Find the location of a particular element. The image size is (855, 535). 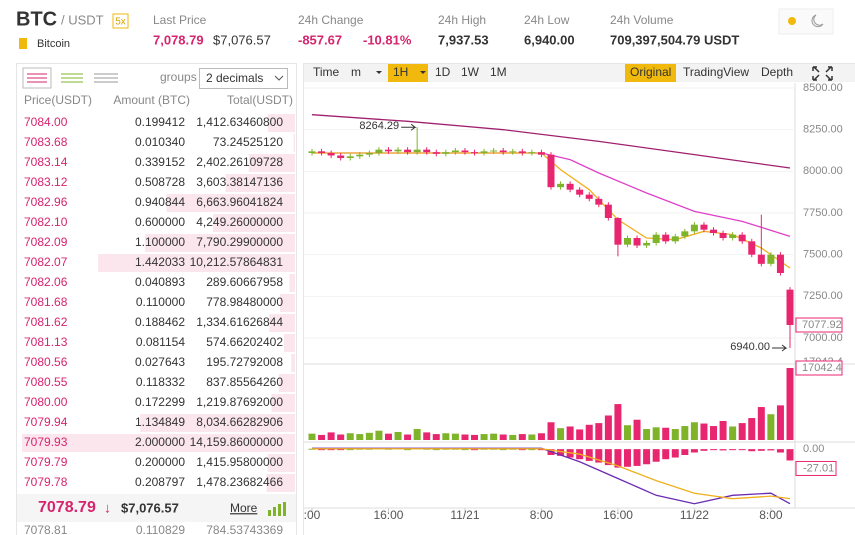

indicator-line is located at coordinates (551, 141).